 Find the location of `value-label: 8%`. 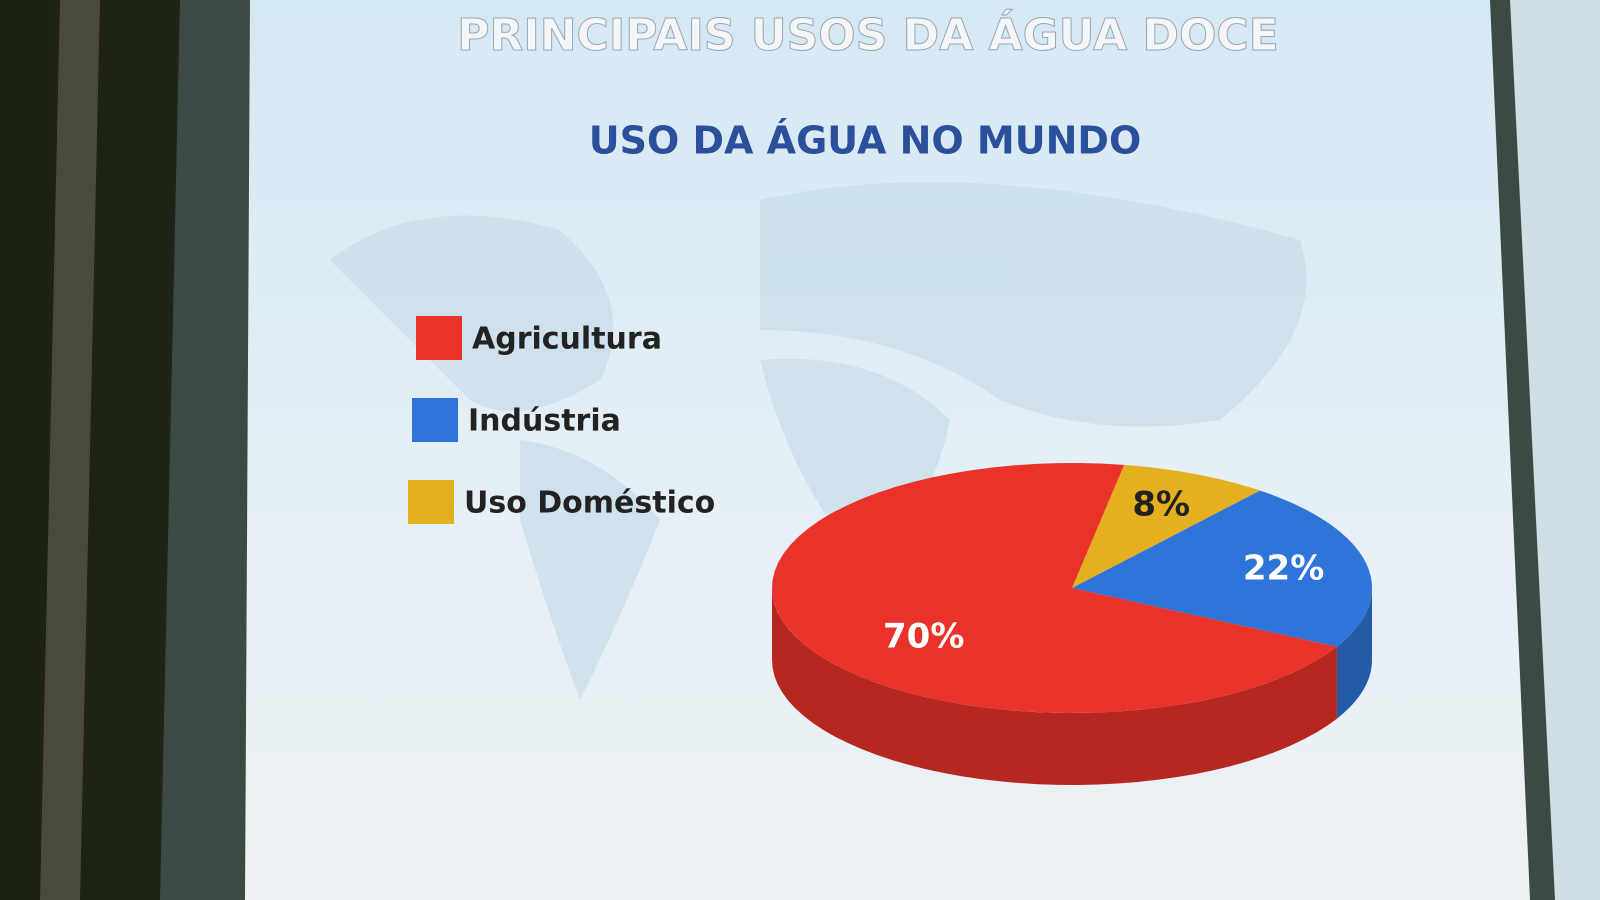

value-label: 8% is located at coordinates (1161, 505).